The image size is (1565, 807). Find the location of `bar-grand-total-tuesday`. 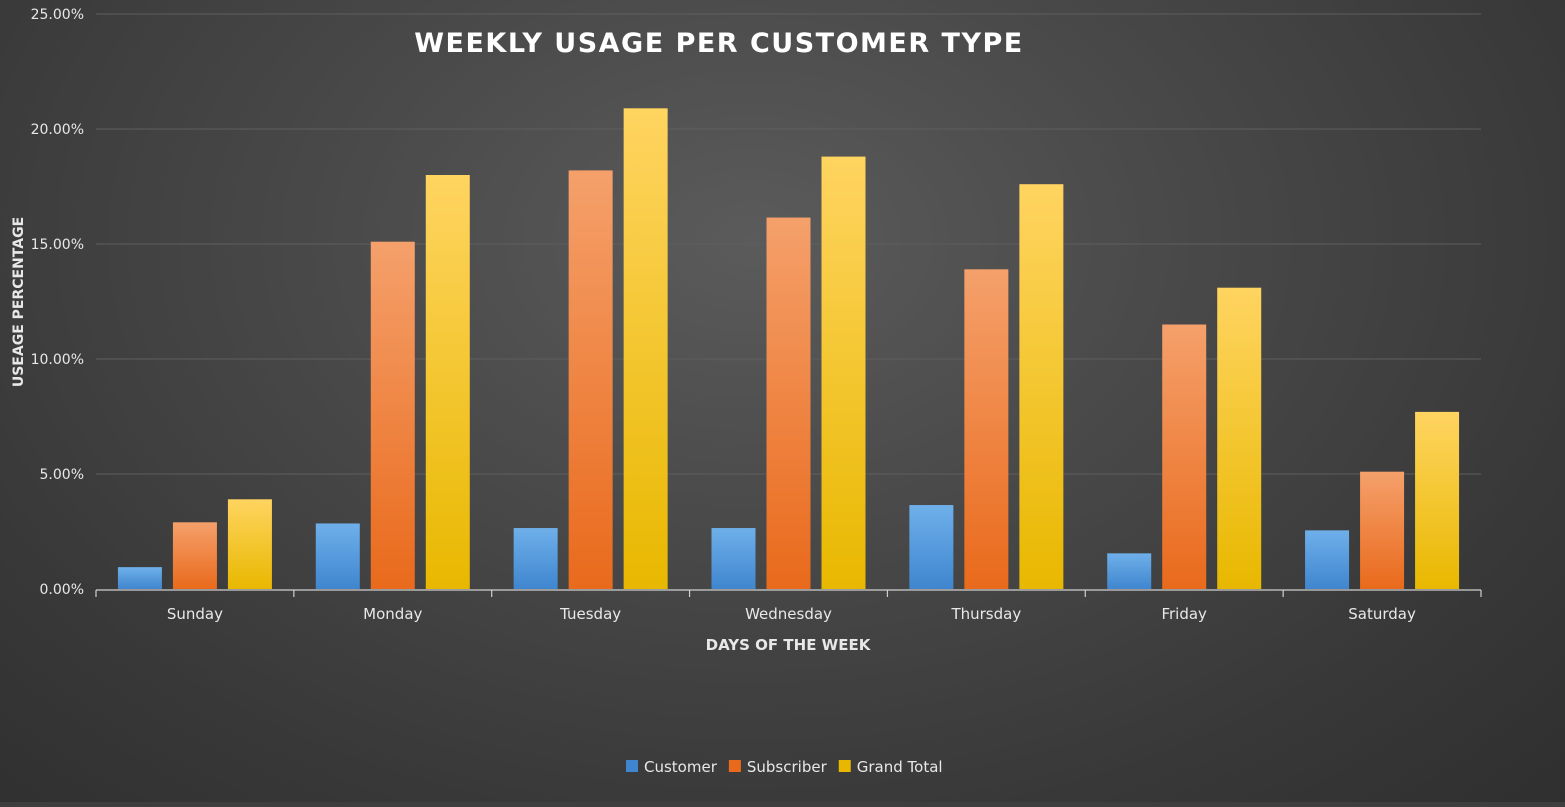

bar-grand-total-tuesday is located at coordinates (645, 349).